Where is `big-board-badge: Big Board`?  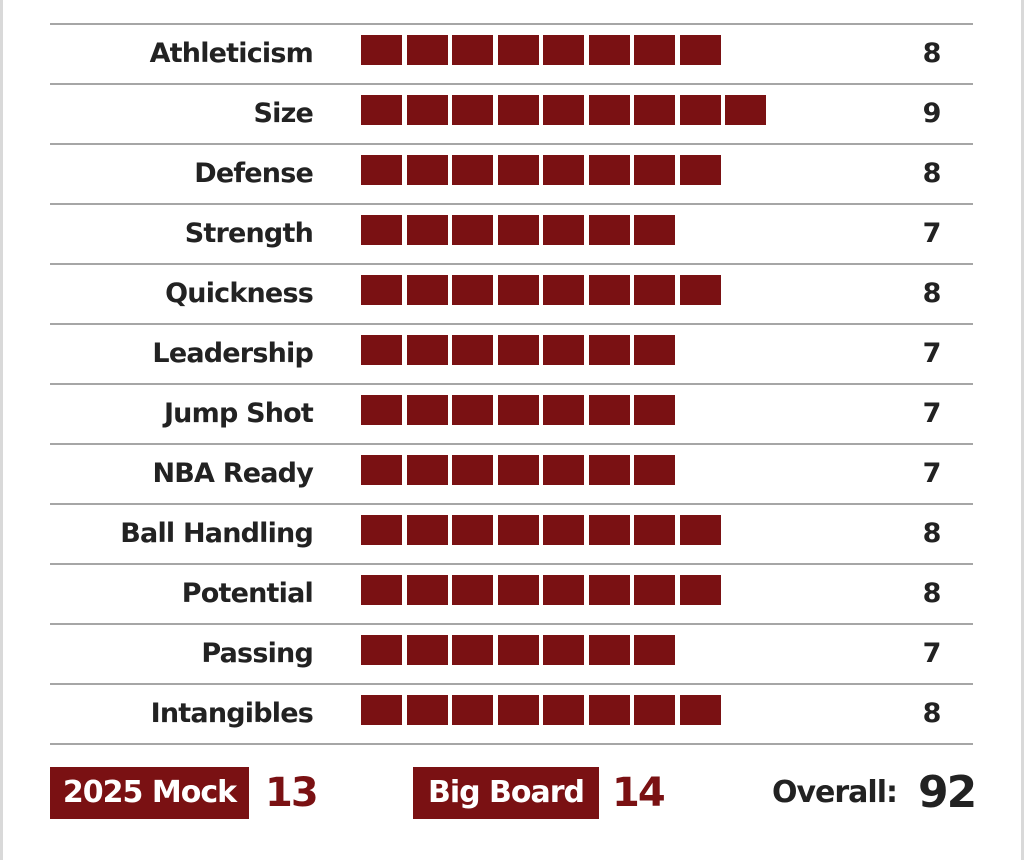 big-board-badge: Big Board is located at coordinates (506, 793).